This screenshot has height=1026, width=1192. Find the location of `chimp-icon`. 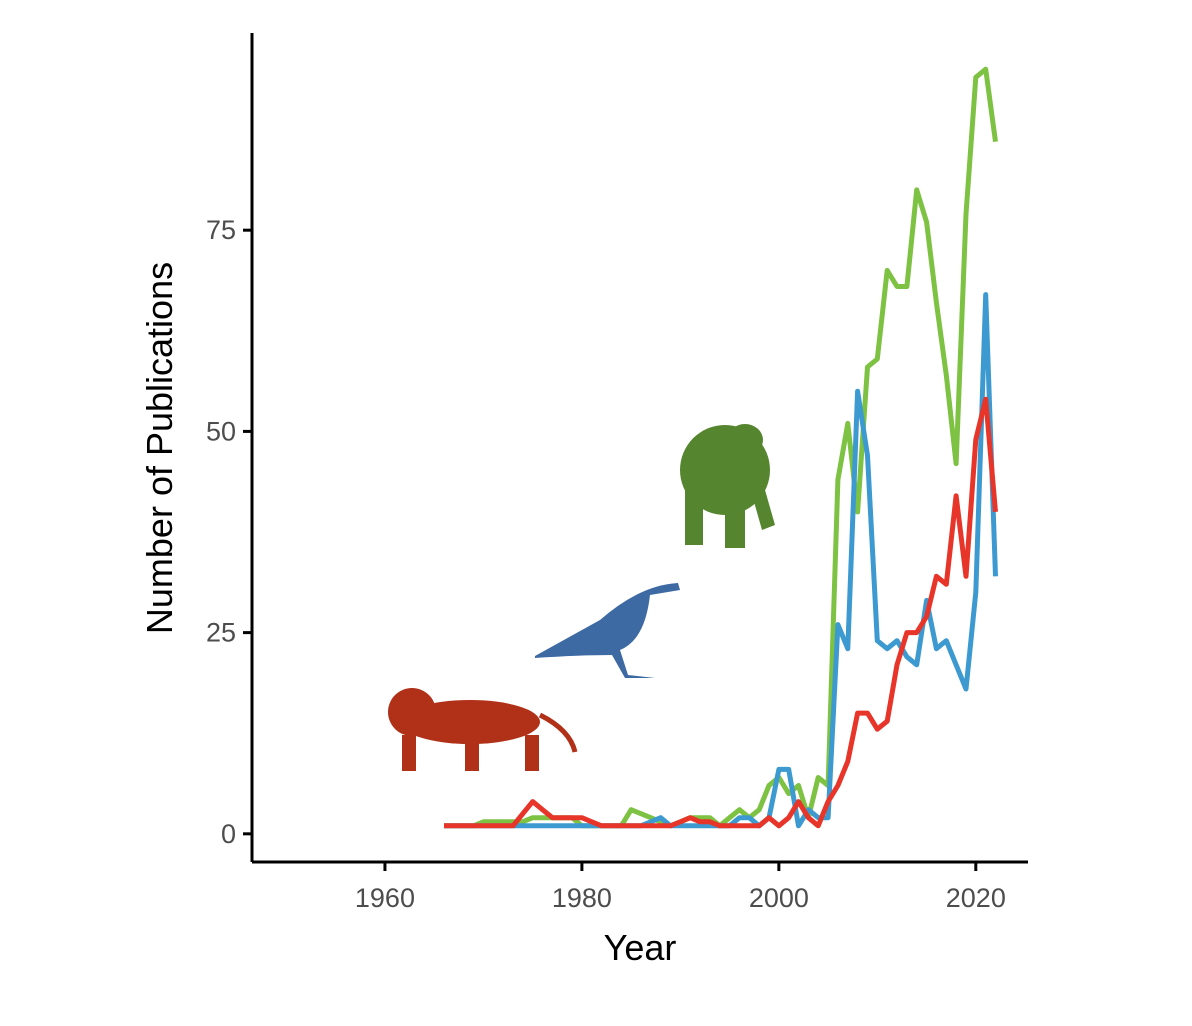

chimp-icon is located at coordinates (727, 486).